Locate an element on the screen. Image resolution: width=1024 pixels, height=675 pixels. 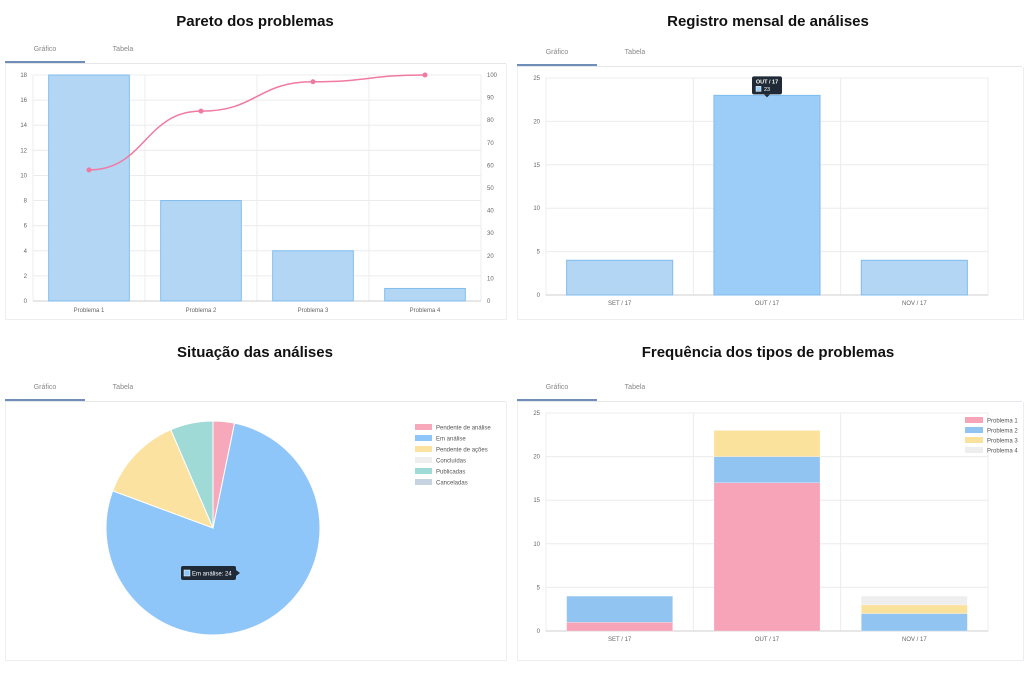
x-tick-label: OUT / 17 is located at coordinates (767, 640).